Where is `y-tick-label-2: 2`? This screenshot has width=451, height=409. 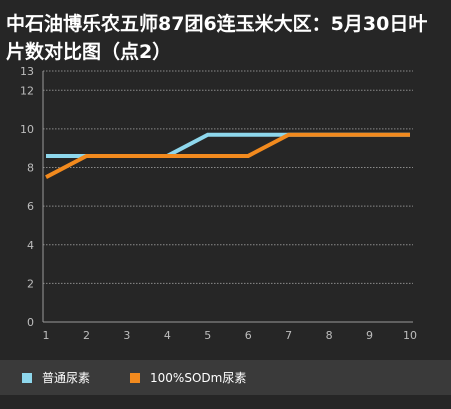 y-tick-label-2: 2 is located at coordinates (30, 283).